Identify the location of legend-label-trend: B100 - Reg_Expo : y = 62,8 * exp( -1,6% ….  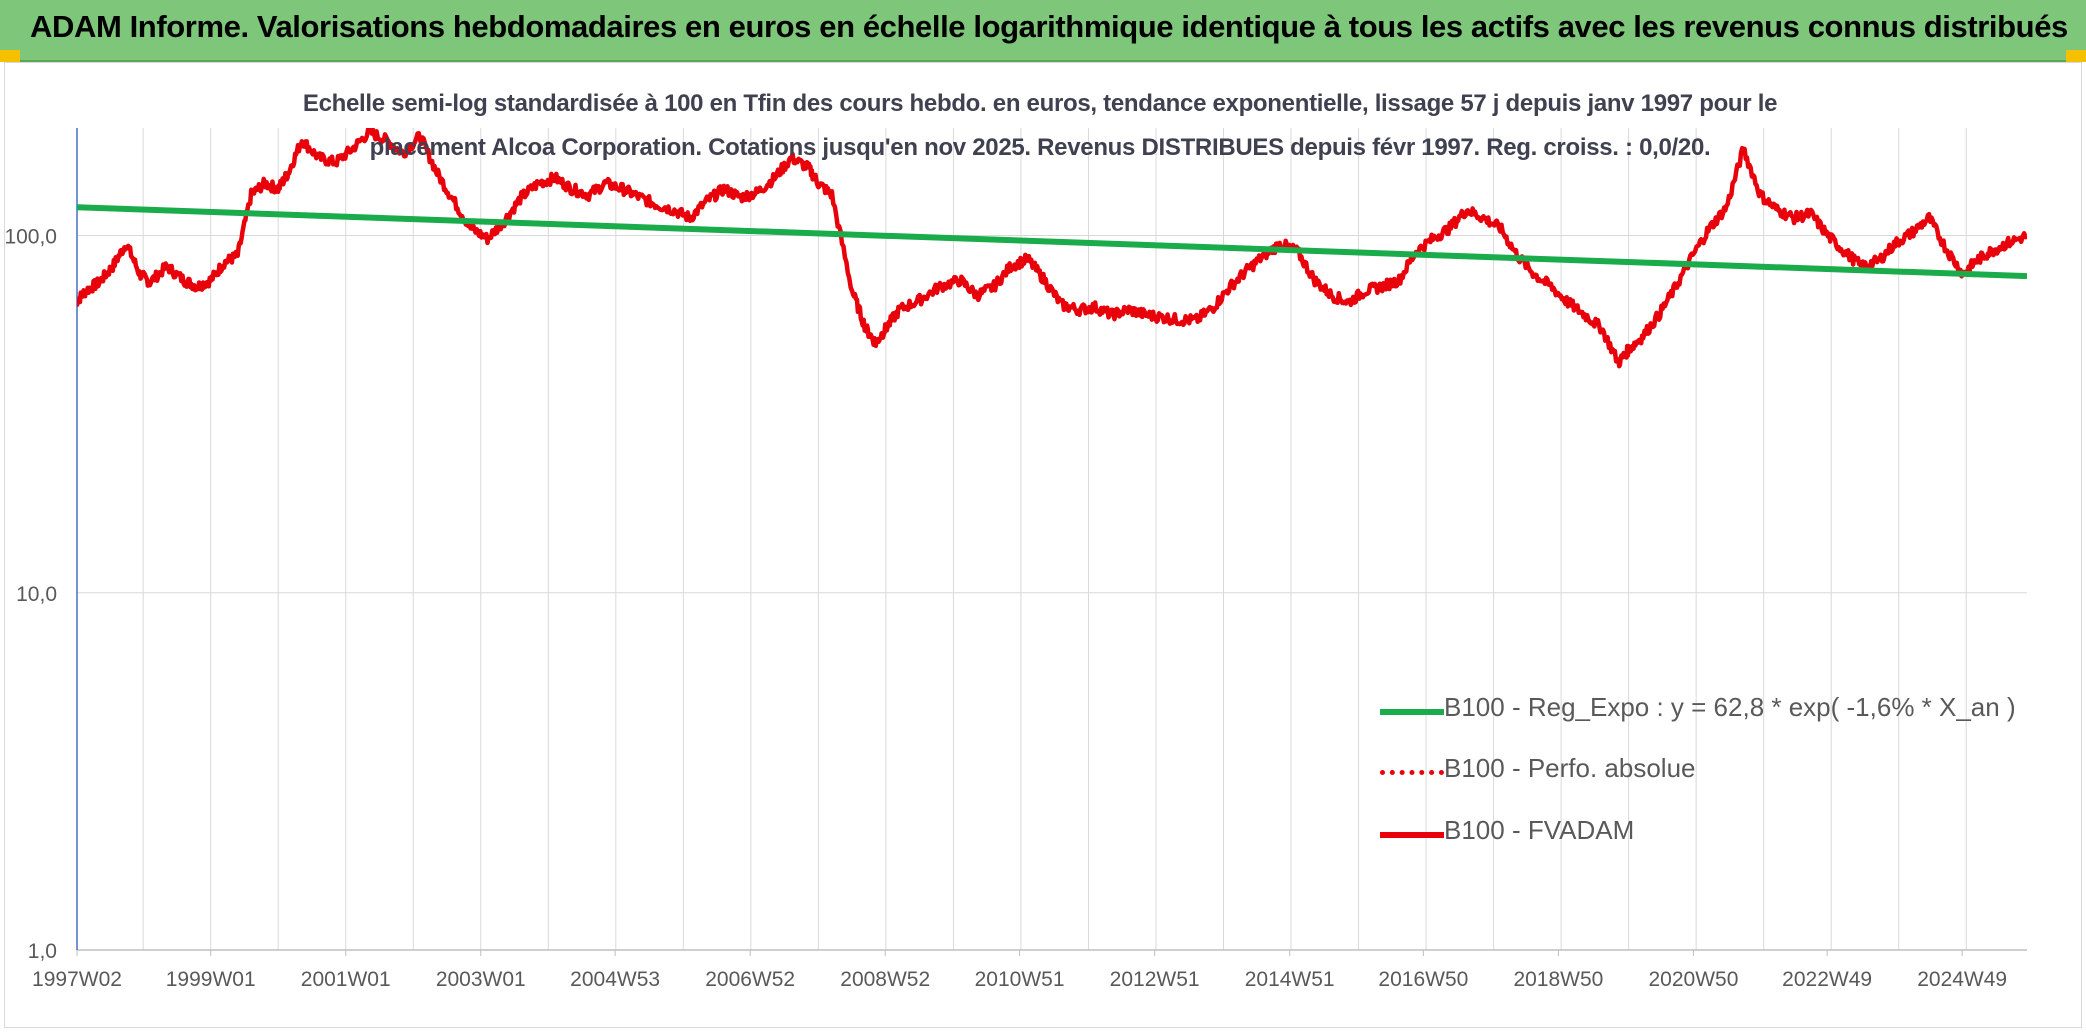
(1730, 707).